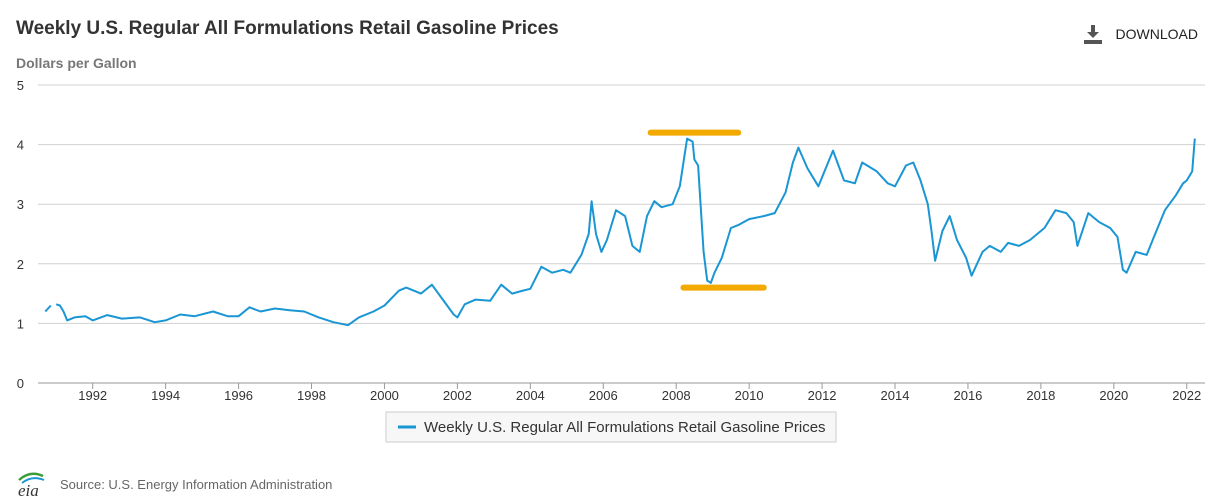 The width and height of the screenshot is (1218, 502). I want to click on y-tick-label: 4, so click(20, 145).